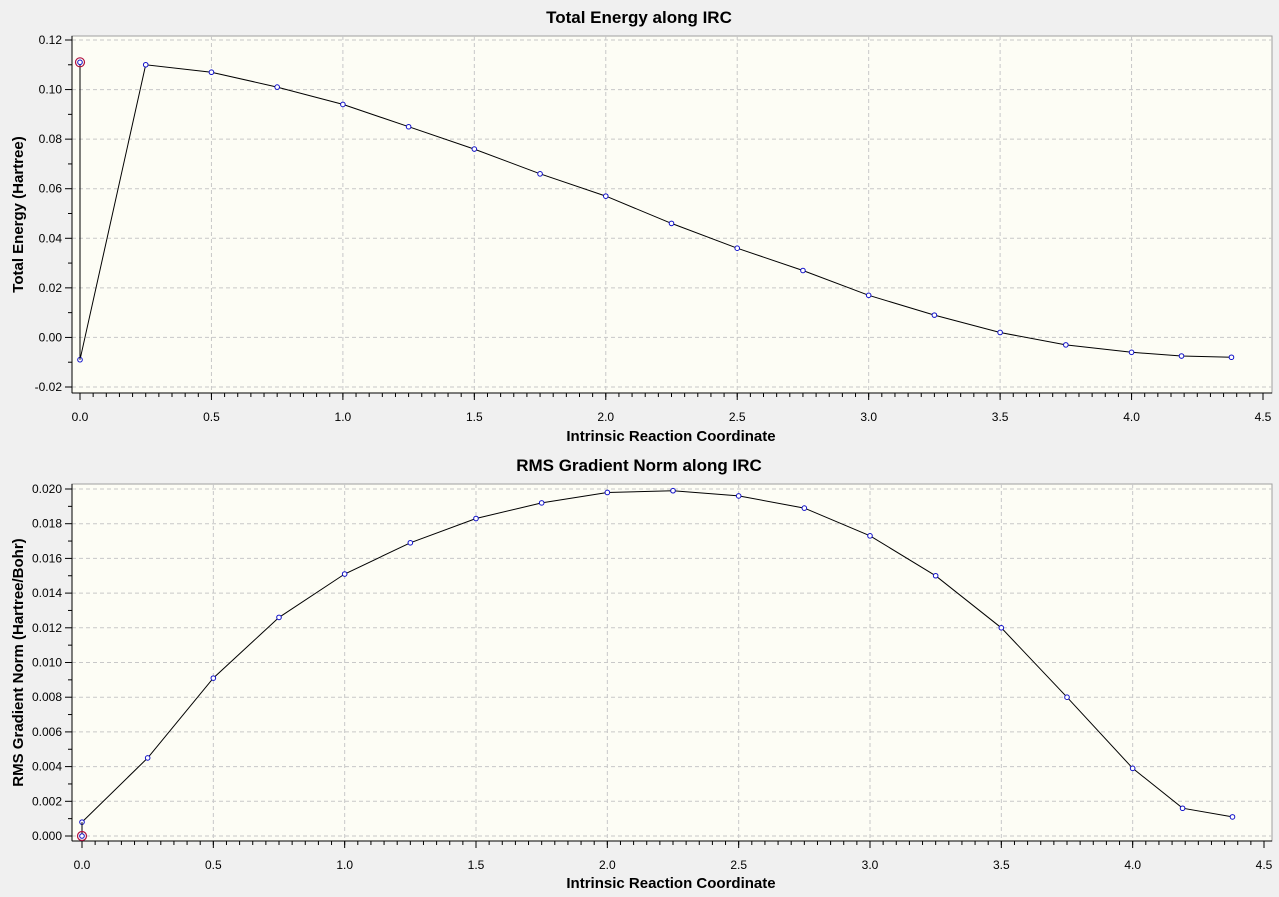  Describe the element at coordinates (639, 465) in the screenshot. I see `chart-title: RMS Gradient Norm along IRC` at that location.